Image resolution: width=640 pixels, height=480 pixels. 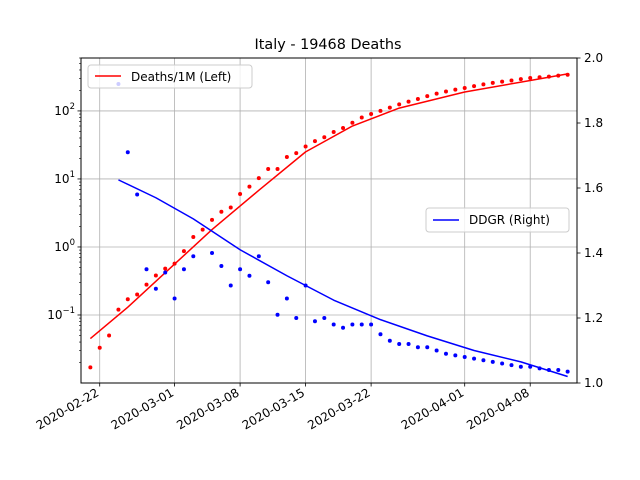 I want to click on y-right-tick-label: 2.0, so click(x=593, y=58).